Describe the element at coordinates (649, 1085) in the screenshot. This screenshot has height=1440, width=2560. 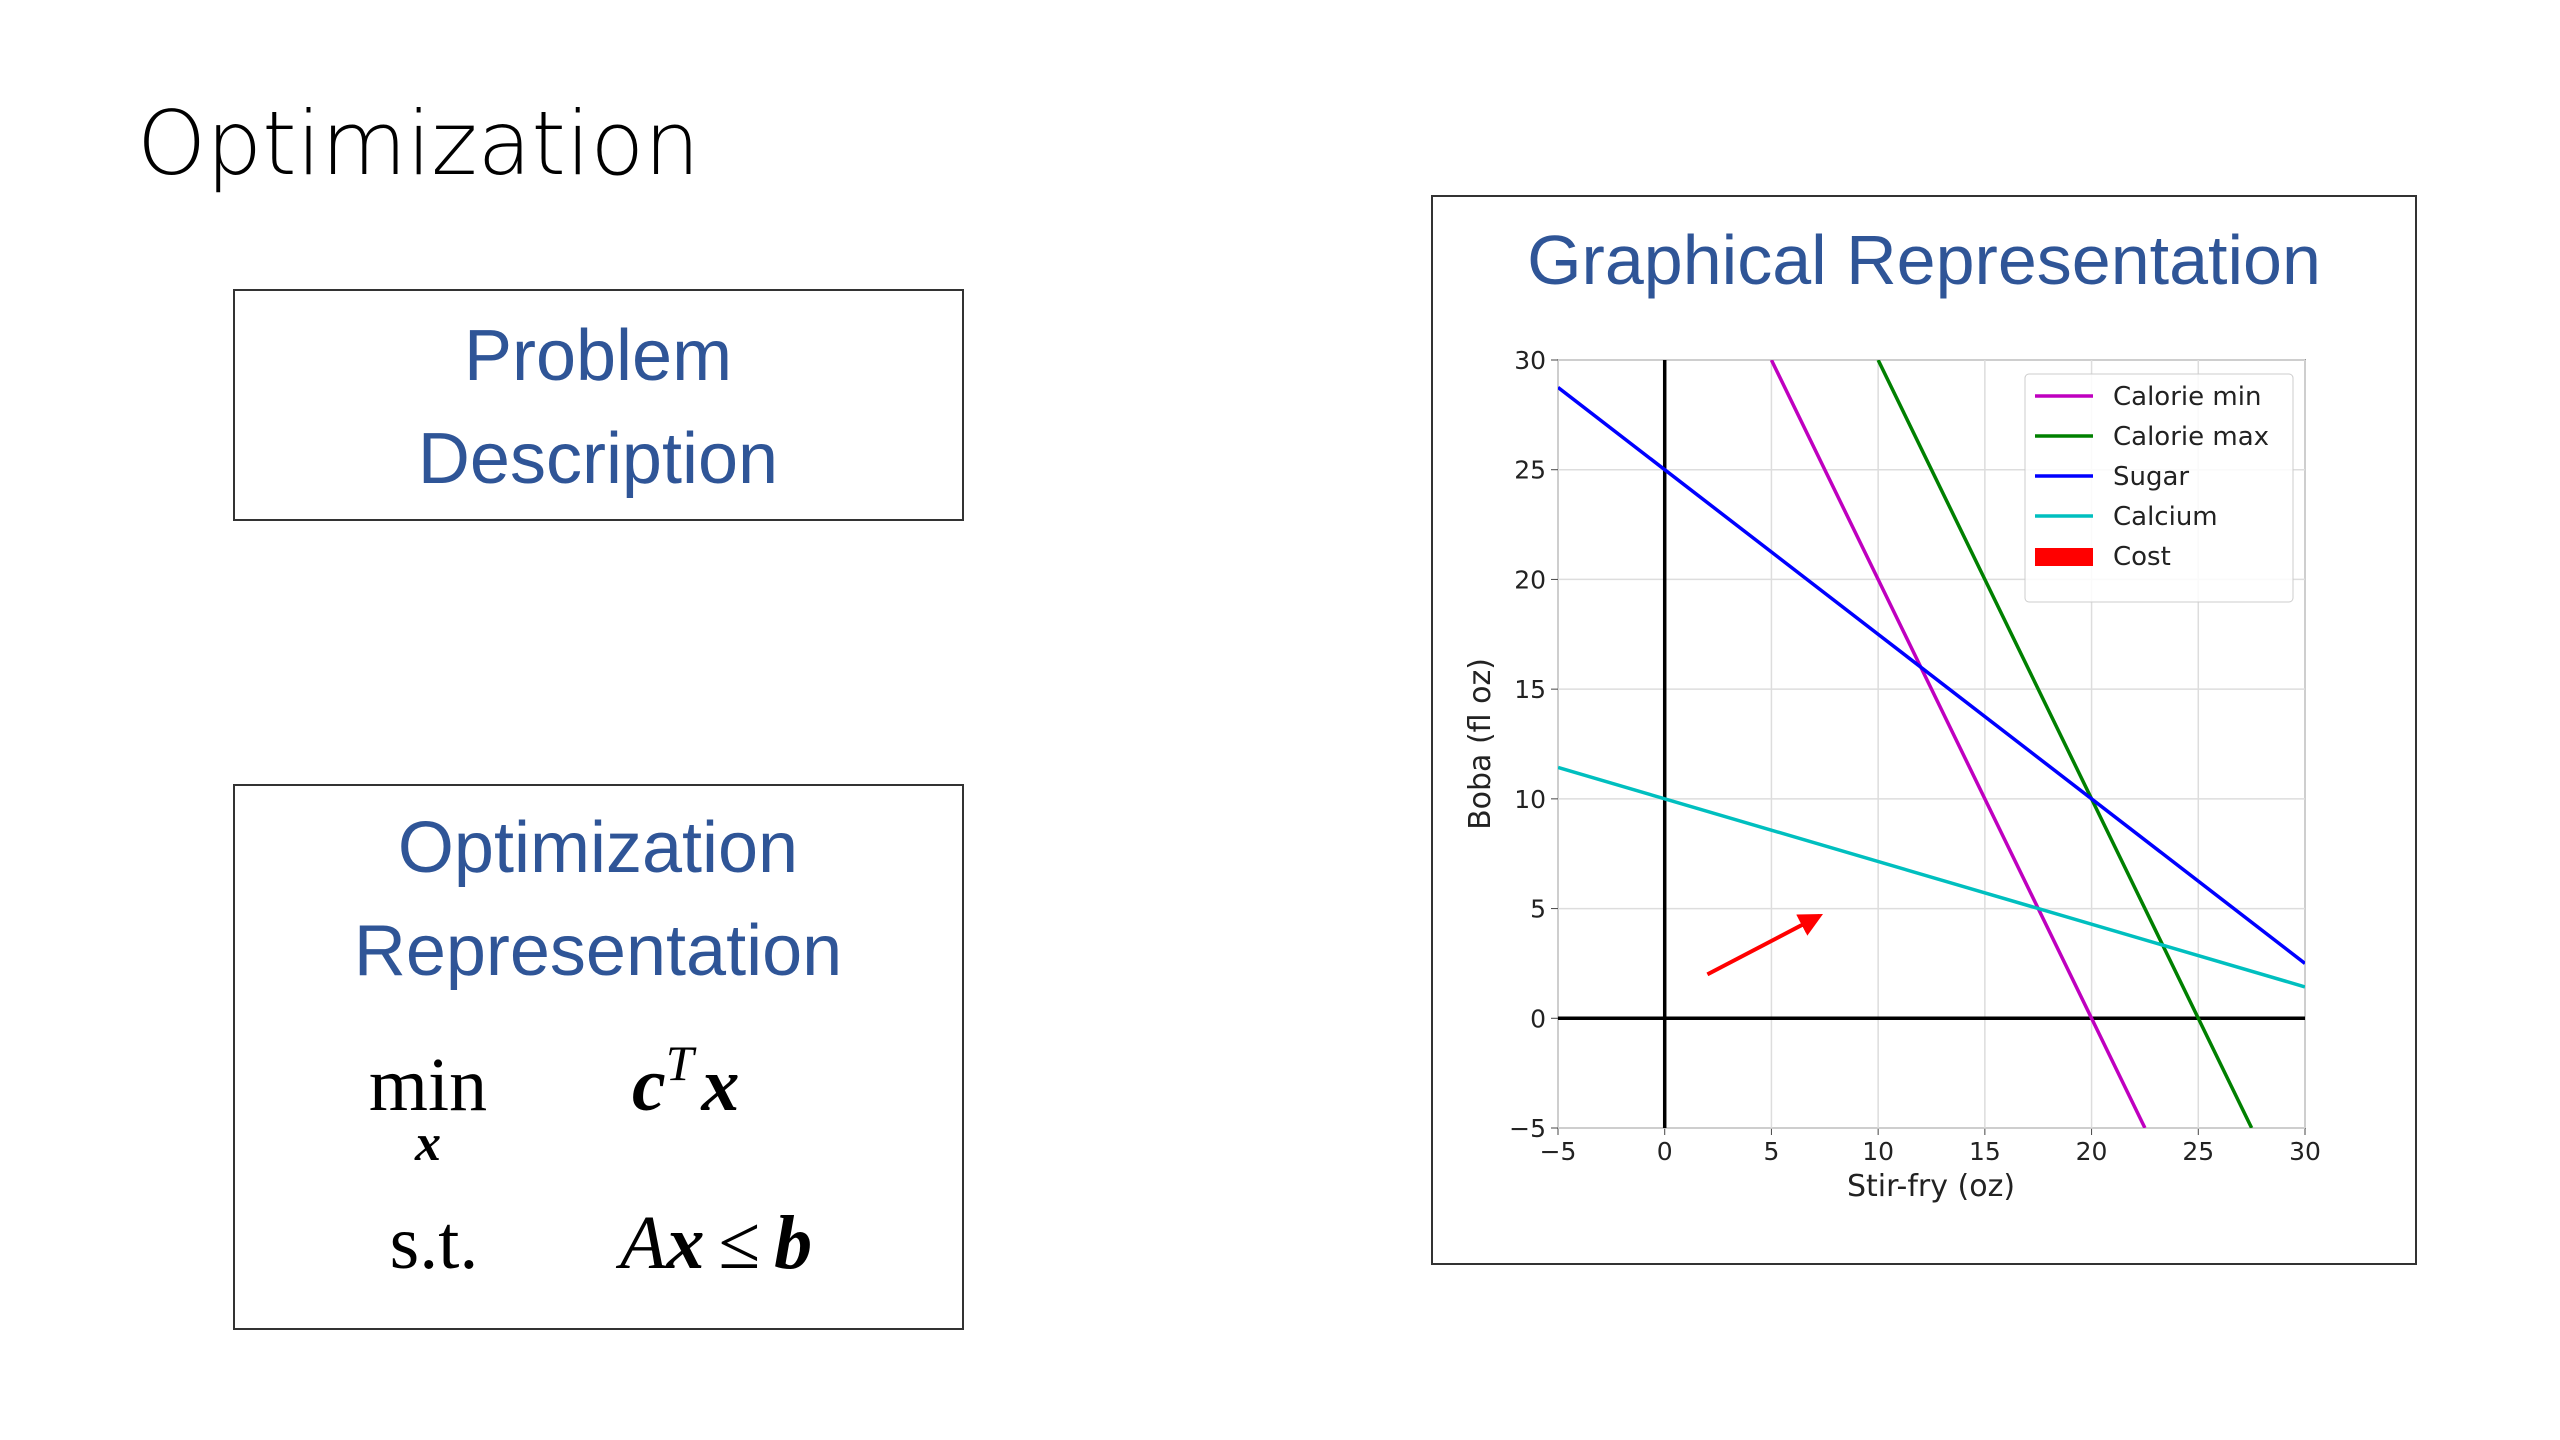
I see `math-c: c` at that location.